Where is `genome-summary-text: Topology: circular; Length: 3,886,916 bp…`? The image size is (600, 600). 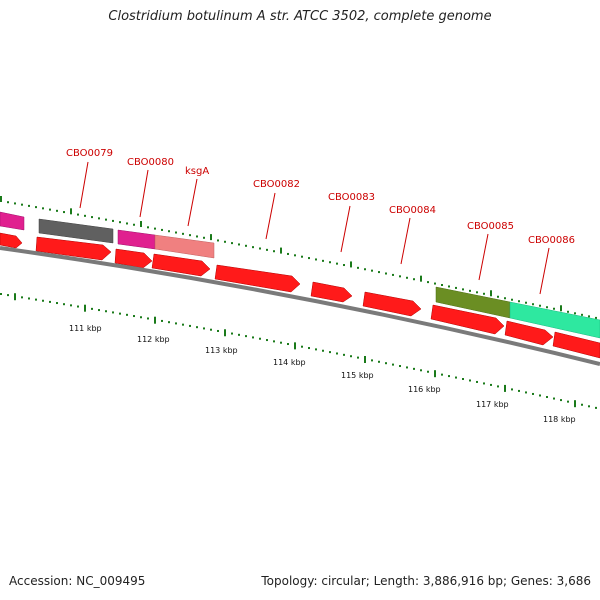 genome-summary-text: Topology: circular; Length: 3,886,916 bp… is located at coordinates (426, 581).